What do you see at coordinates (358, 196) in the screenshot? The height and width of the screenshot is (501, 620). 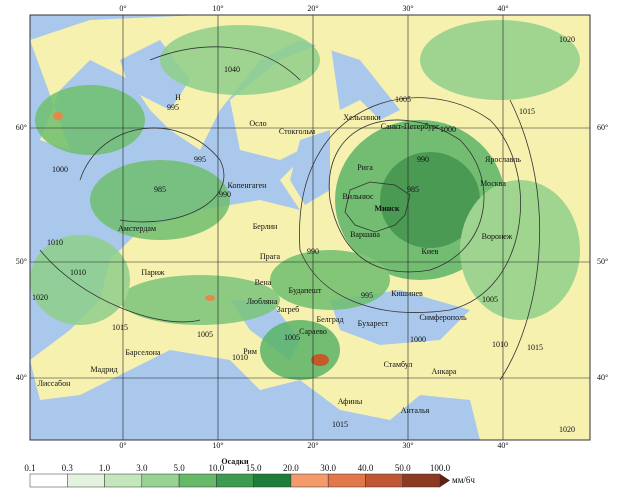 I see `city-label: Вильнюс` at bounding box center [358, 196].